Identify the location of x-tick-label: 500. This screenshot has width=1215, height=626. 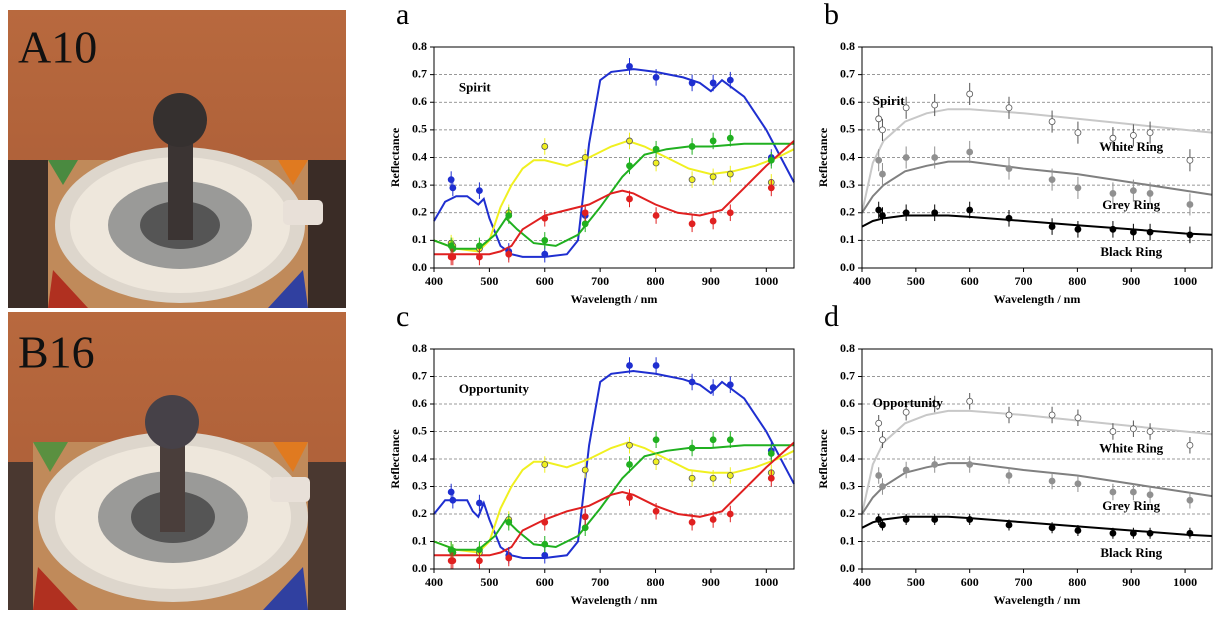
(916, 582).